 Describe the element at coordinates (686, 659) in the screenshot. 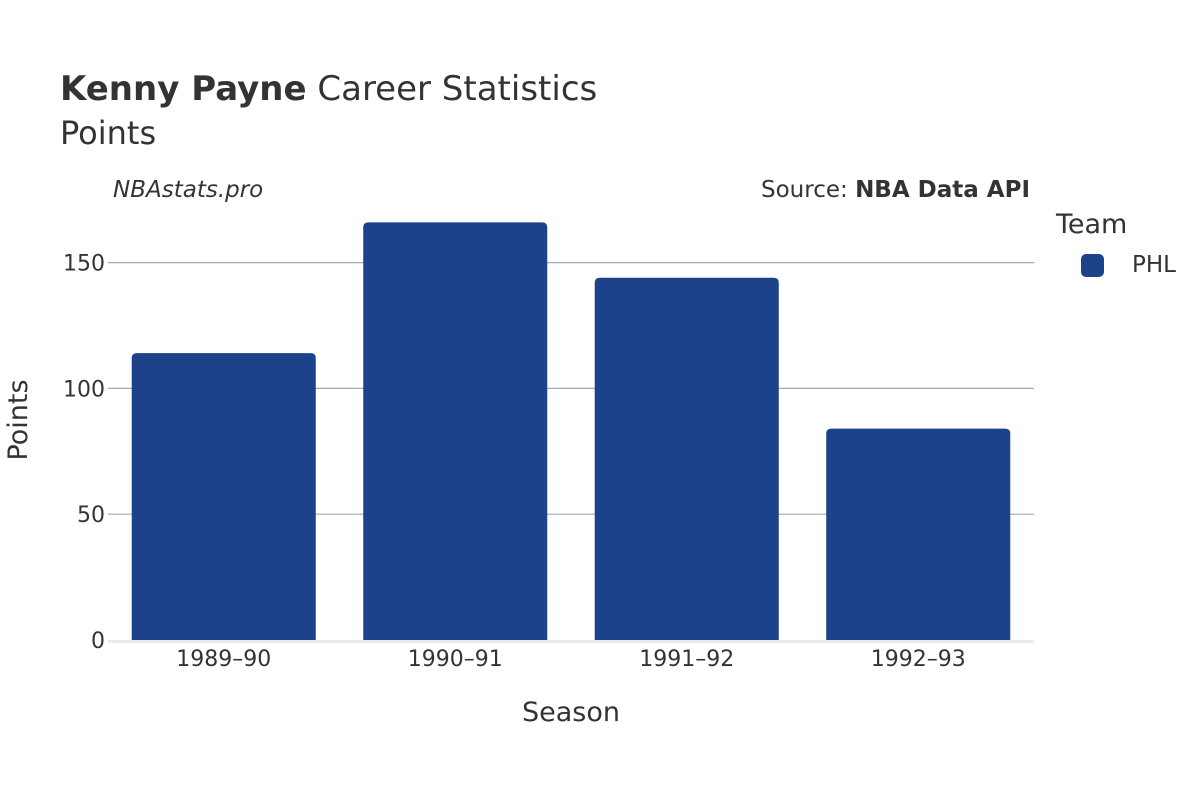

I see `x-tick-label-1991–92: 1991–92` at that location.